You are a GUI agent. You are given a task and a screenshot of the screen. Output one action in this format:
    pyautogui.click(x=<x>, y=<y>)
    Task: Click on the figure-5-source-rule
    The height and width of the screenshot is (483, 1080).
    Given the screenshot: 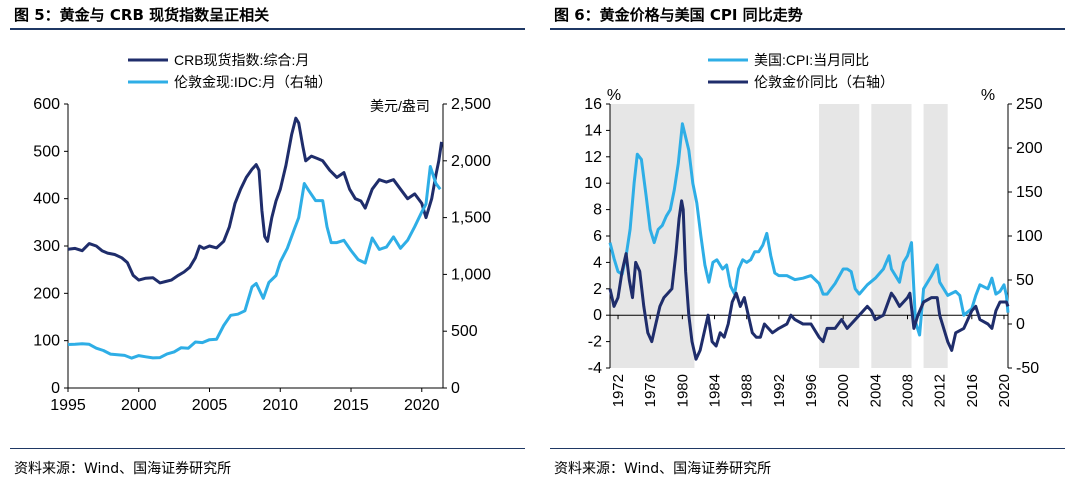 What is the action you would take?
    pyautogui.click(x=267, y=448)
    